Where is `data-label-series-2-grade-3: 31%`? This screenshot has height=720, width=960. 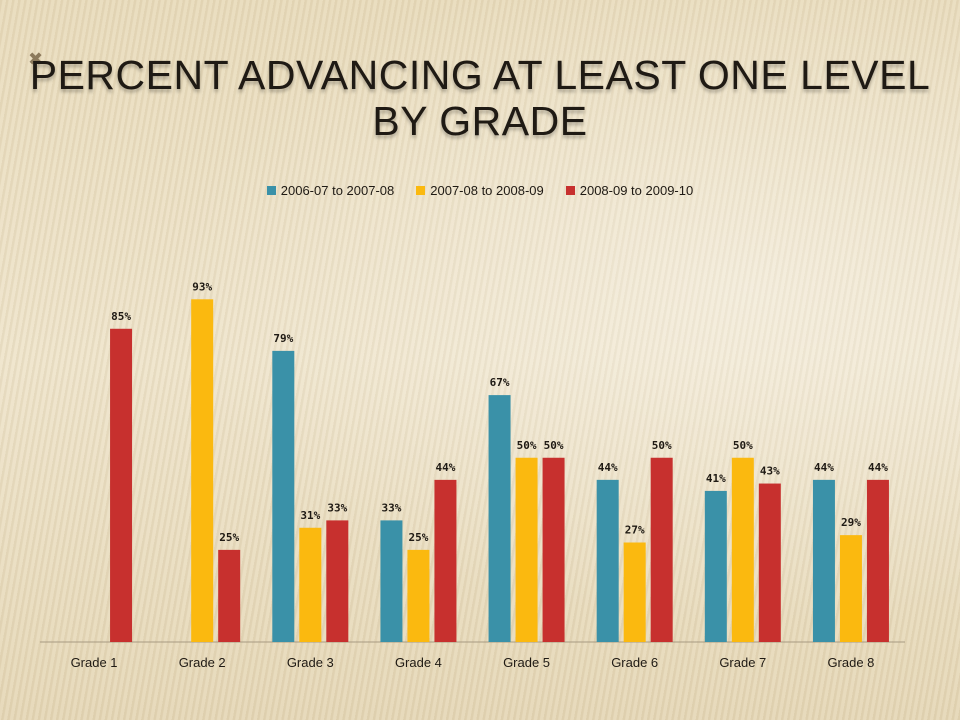 data-label-series-2-grade-3: 31% is located at coordinates (310, 515).